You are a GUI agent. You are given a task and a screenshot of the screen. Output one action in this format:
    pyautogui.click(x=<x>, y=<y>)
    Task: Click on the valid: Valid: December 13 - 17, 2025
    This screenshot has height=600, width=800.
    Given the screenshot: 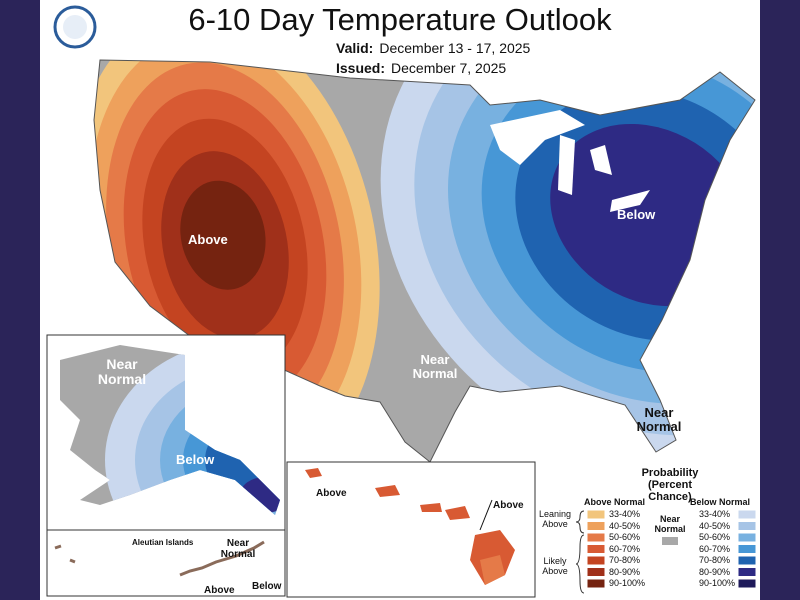 What is the action you would take?
    pyautogui.click(x=433, y=48)
    